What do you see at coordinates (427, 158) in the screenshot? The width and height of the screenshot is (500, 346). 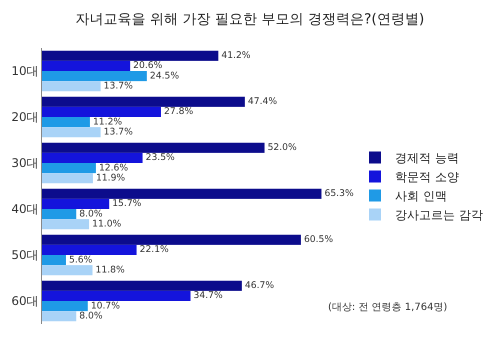 I see `legend-label: 경제적 능력` at bounding box center [427, 158].